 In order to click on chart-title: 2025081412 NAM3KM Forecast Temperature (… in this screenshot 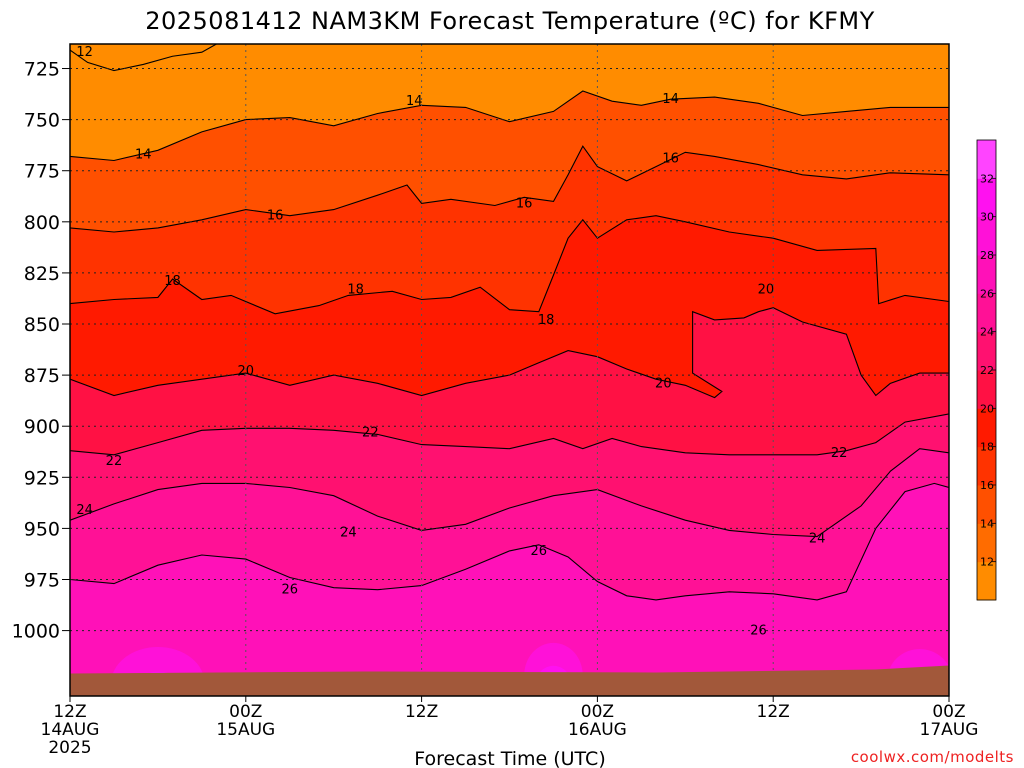, I will do `click(510, 21)`.